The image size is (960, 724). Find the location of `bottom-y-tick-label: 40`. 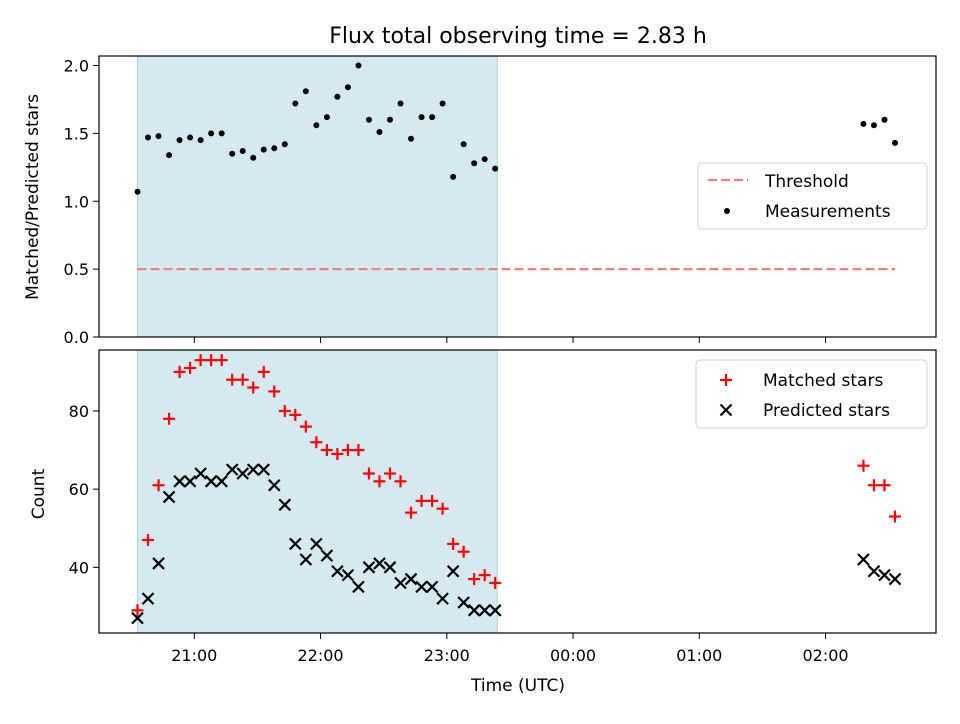

bottom-y-tick-label: 40 is located at coordinates (79, 567).